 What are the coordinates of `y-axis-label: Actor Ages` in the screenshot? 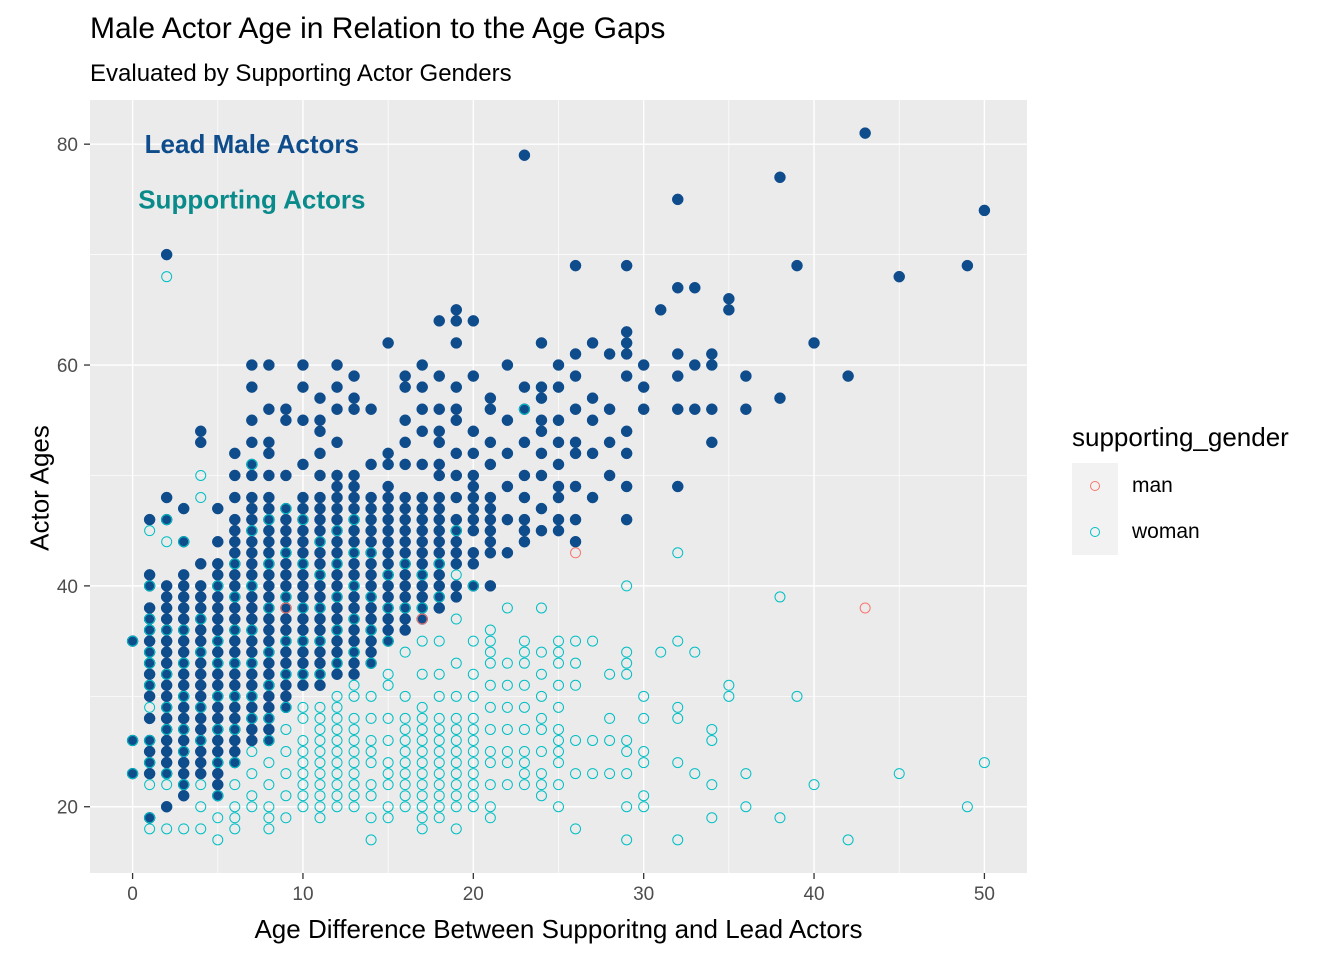 It's located at (39, 488).